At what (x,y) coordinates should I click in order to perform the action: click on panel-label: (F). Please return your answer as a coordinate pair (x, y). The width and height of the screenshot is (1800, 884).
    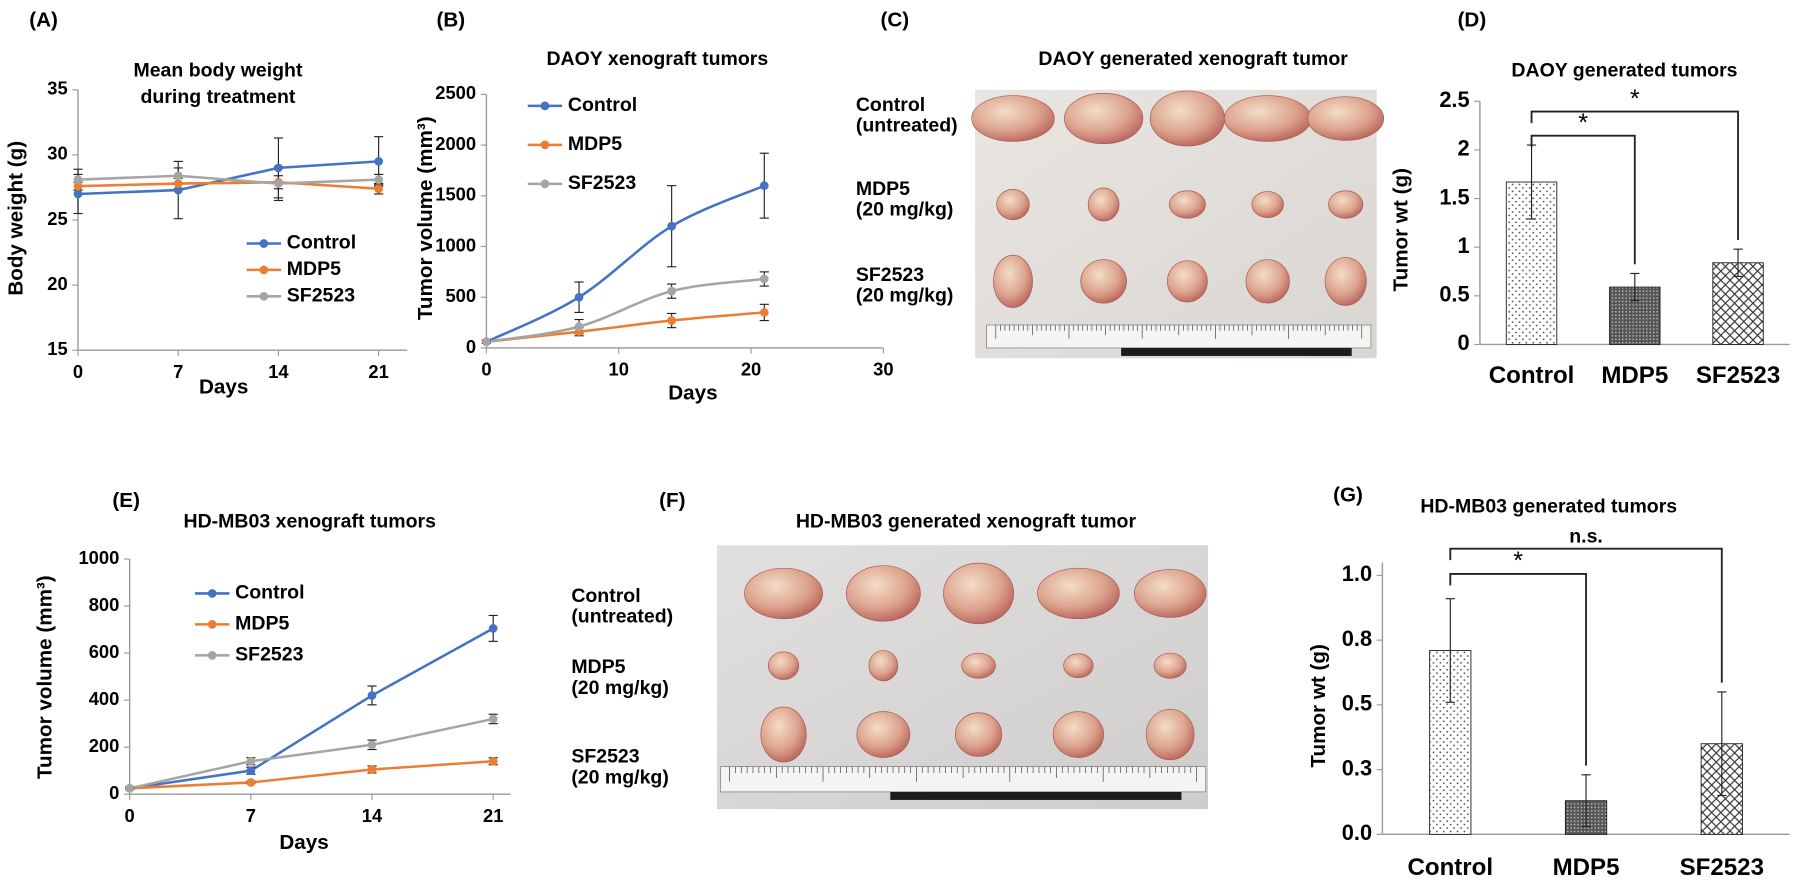
    Looking at the image, I should click on (672, 500).